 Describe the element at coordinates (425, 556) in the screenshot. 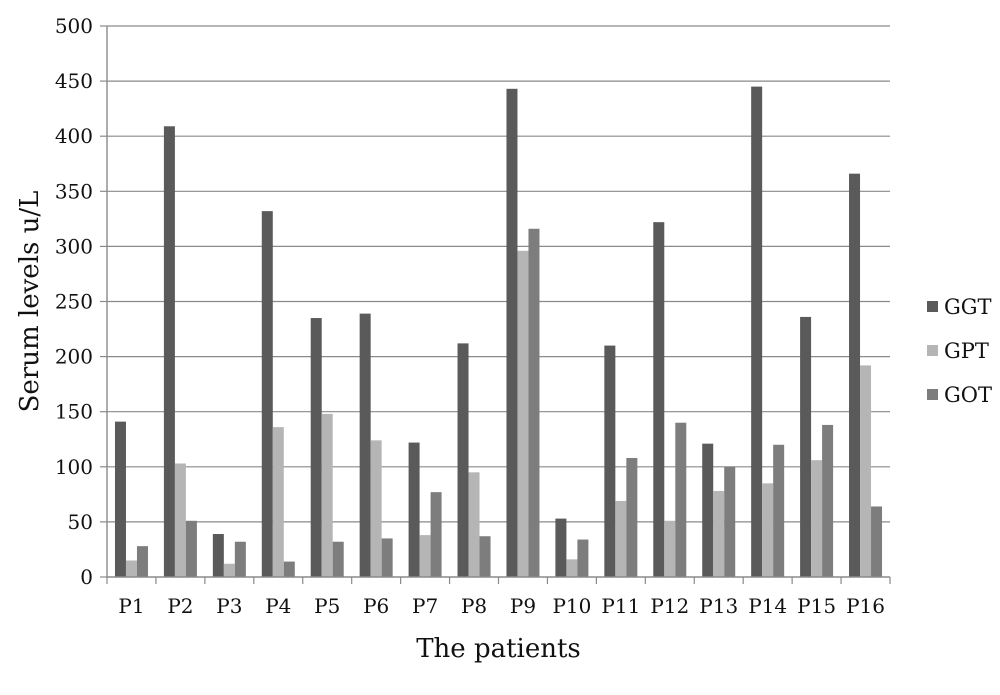

I see `bar-gpt-p7` at that location.